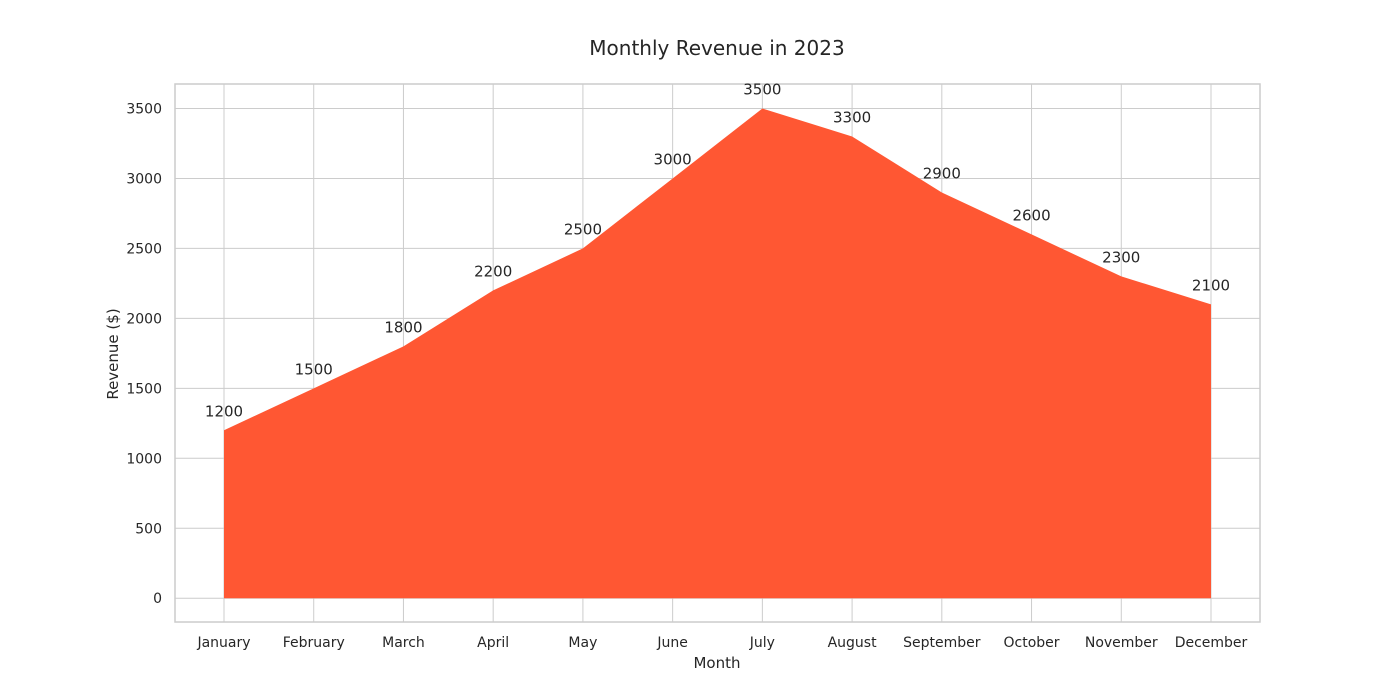 Image resolution: width=1400 pixels, height=700 pixels. Describe the element at coordinates (113, 353) in the screenshot. I see `y-axis-label: Revenue ($)` at that location.